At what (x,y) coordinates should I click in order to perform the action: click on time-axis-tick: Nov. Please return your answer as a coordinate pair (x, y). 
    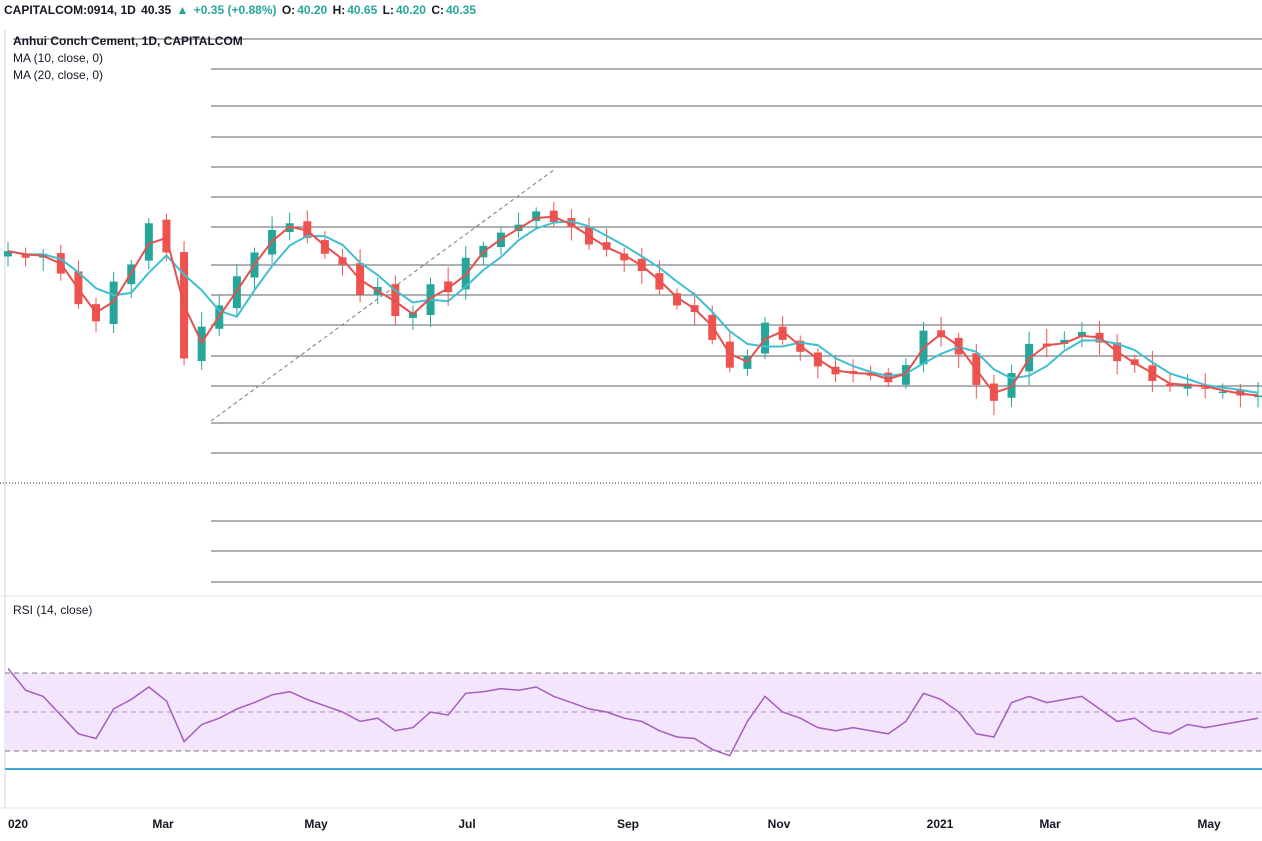
    Looking at the image, I should click on (779, 824).